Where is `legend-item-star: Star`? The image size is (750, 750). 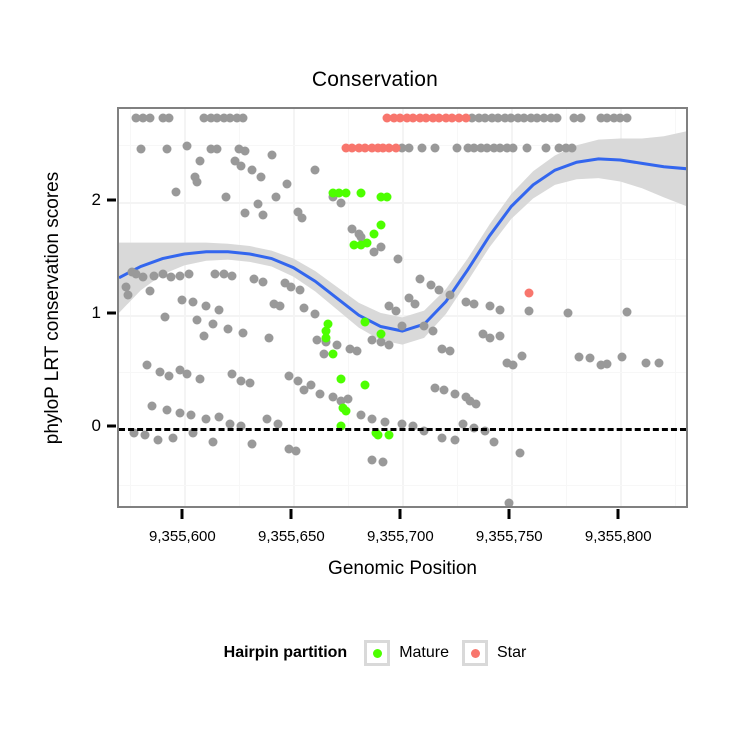 legend-item-star: Star is located at coordinates (494, 653).